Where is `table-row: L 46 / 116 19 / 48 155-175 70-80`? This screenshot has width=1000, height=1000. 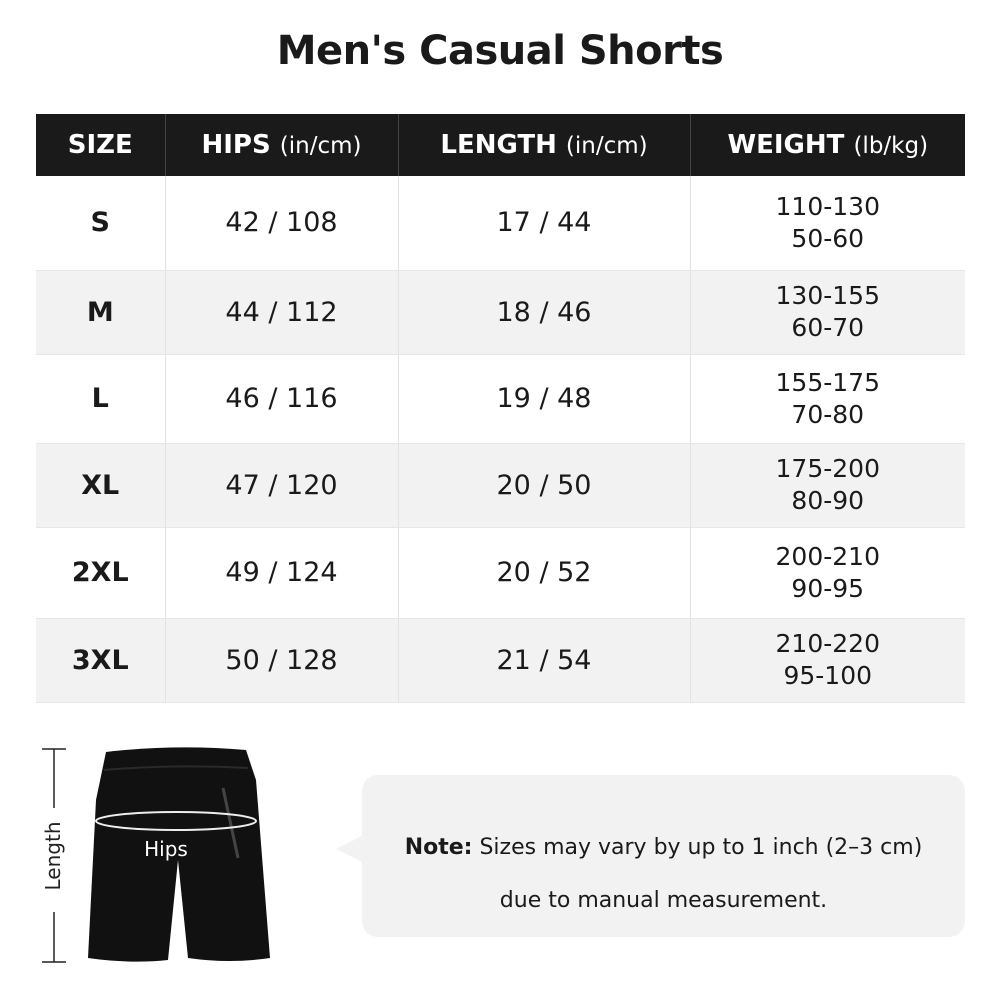
table-row: L 46 / 116 19 / 48 155-175 70-80 is located at coordinates (500, 399).